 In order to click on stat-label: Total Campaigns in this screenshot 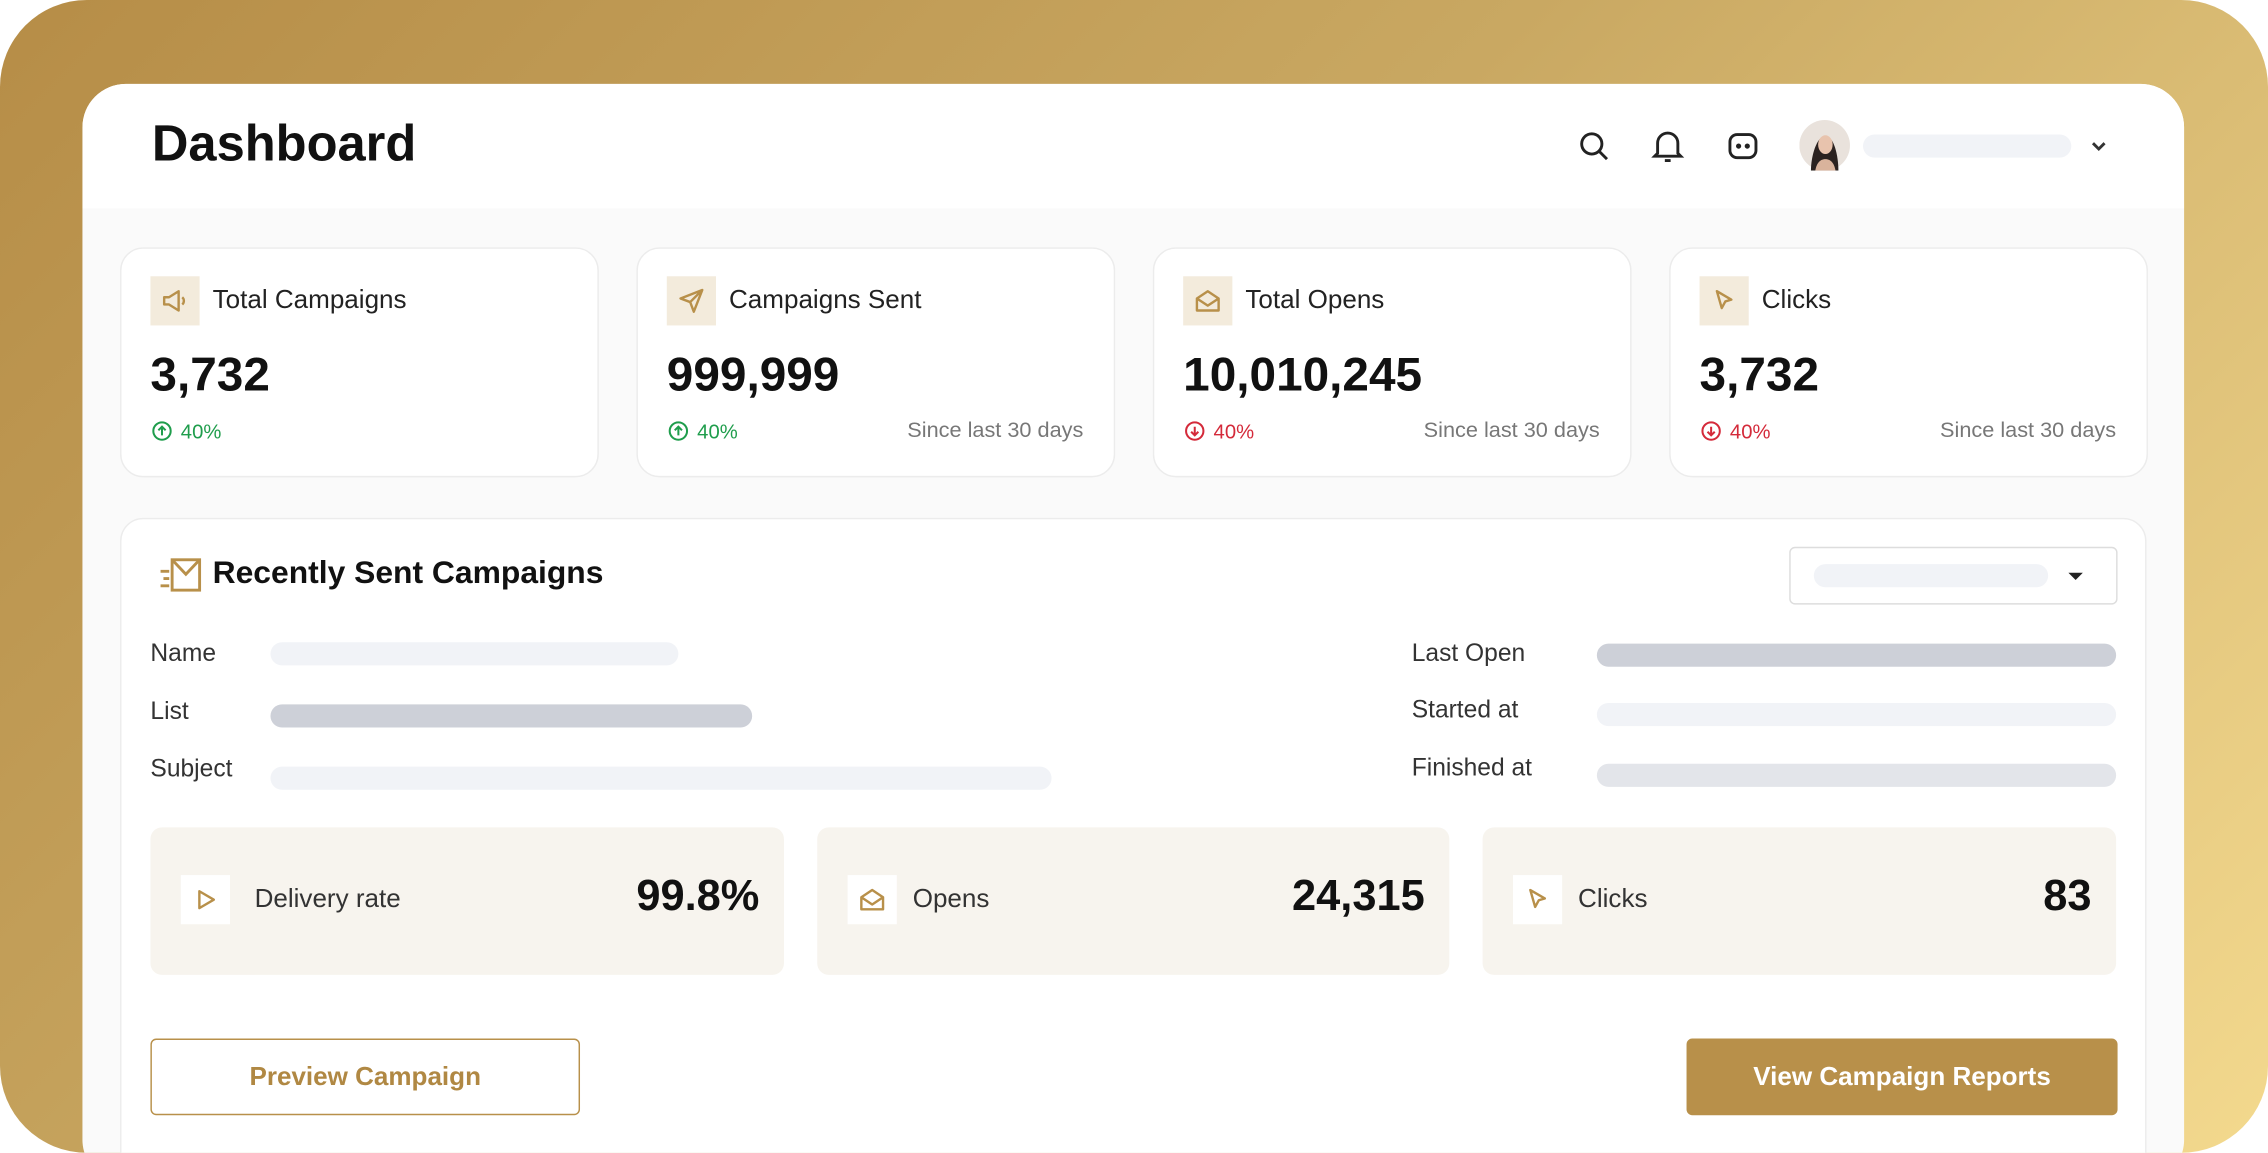, I will do `click(309, 299)`.